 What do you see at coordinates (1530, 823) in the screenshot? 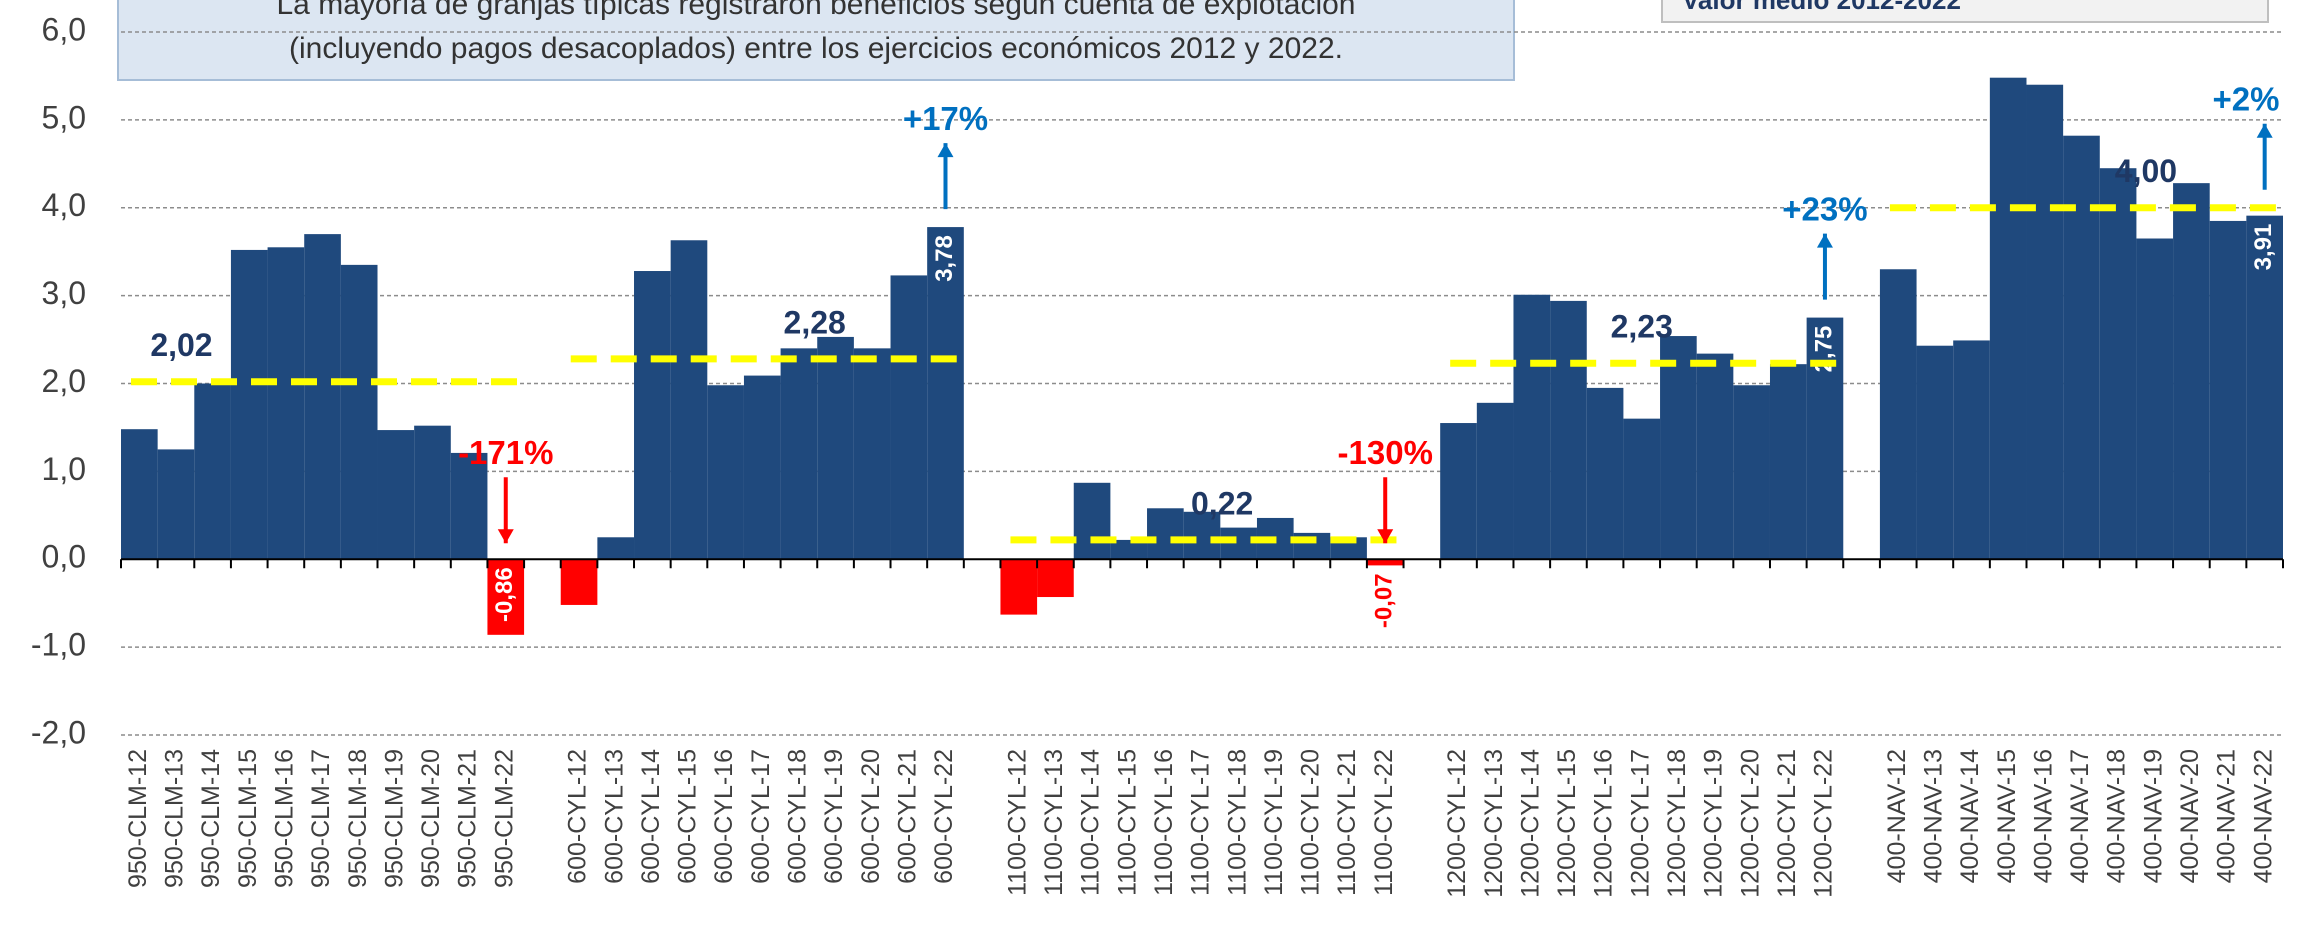
I see `x-tick-label: 1200-CYL-14` at bounding box center [1530, 823].